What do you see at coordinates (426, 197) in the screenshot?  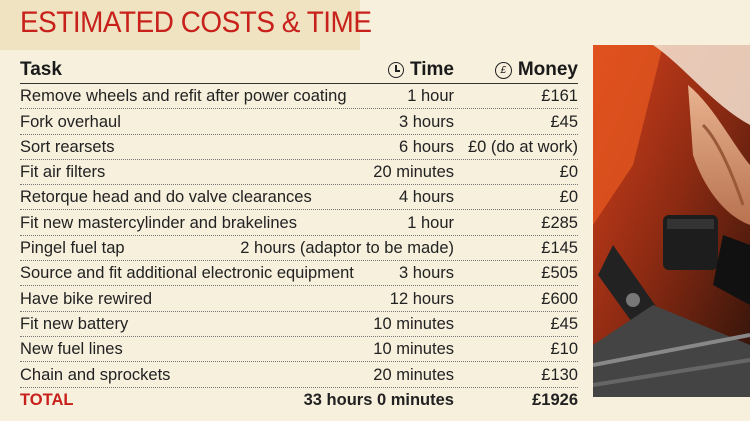 I see `row-time: 4 hours` at bounding box center [426, 197].